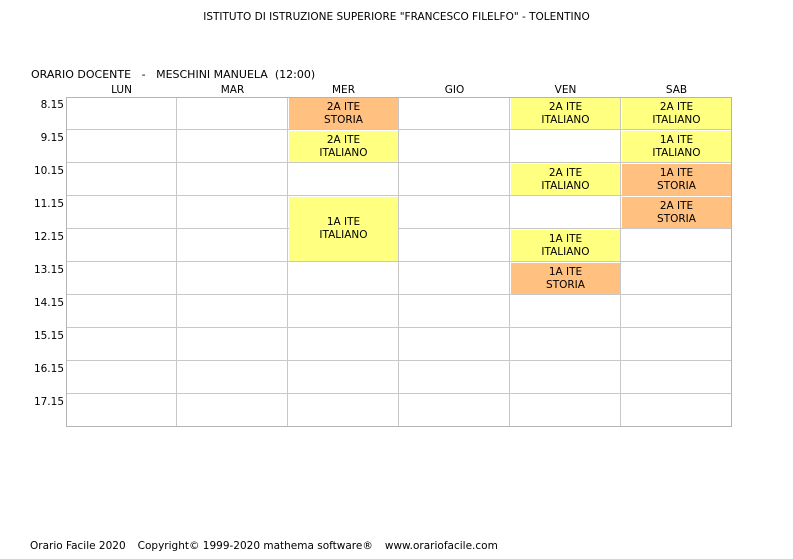 This screenshot has width=793, height=559. Describe the element at coordinates (295, 74) in the screenshot. I see `teacher-hours: (12:00)` at that location.